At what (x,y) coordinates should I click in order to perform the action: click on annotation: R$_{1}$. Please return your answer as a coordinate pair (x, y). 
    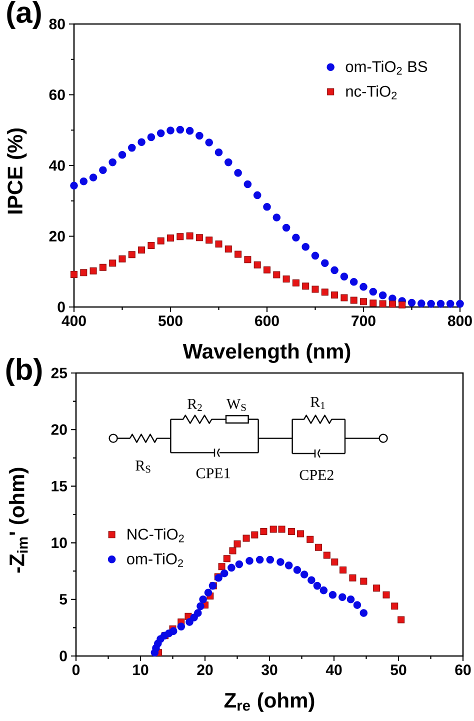
    Looking at the image, I should click on (317, 403).